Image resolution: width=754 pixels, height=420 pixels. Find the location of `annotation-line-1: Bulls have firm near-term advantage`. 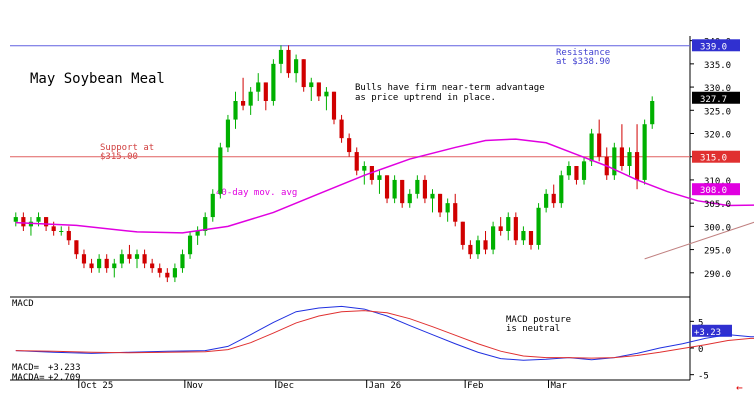

annotation-line-1: Bulls have firm near-term advantage is located at coordinates (450, 88).